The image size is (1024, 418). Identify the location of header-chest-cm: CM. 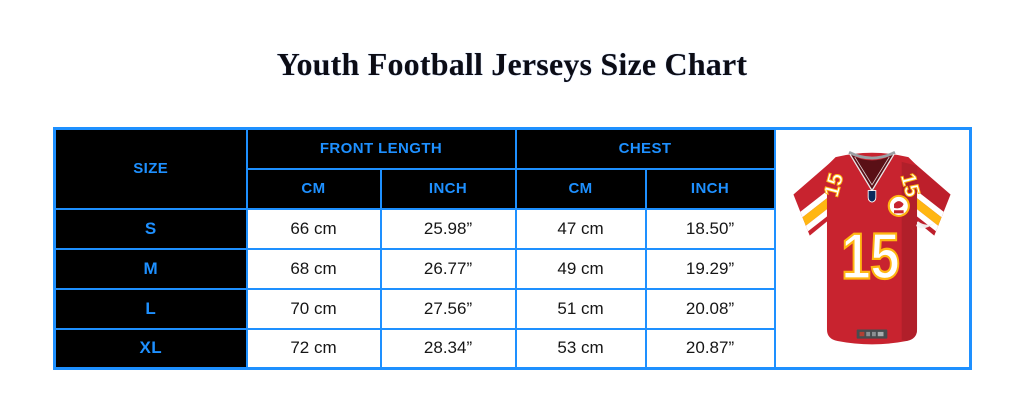
(580, 188).